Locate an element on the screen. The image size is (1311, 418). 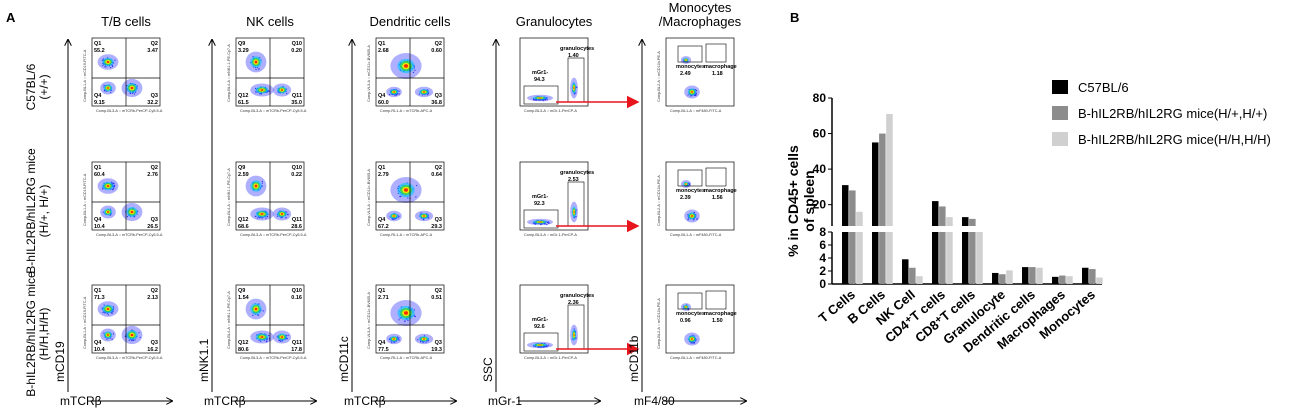
quadrant-value: 0.51 is located at coordinates (436, 298).